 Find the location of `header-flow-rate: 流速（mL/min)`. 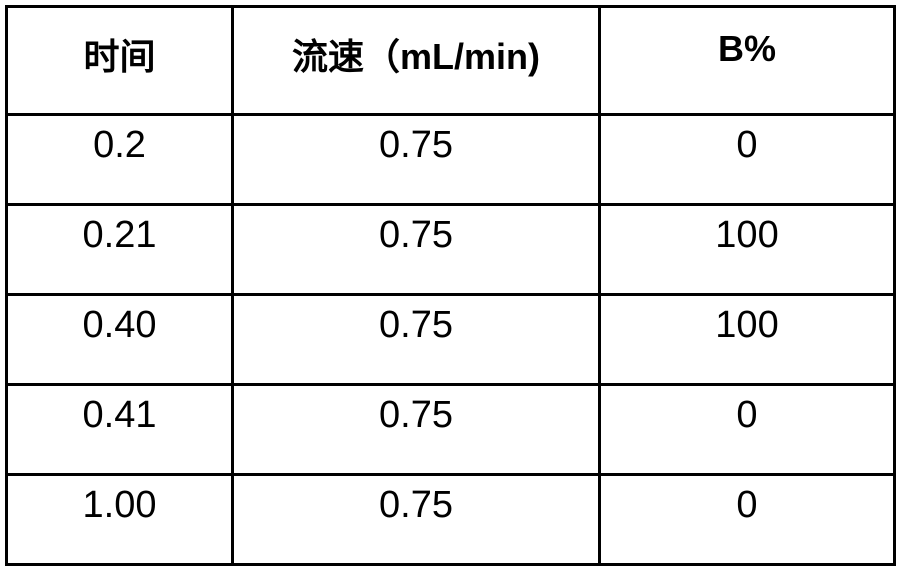

header-flow-rate: 流速（mL/min) is located at coordinates (416, 60).